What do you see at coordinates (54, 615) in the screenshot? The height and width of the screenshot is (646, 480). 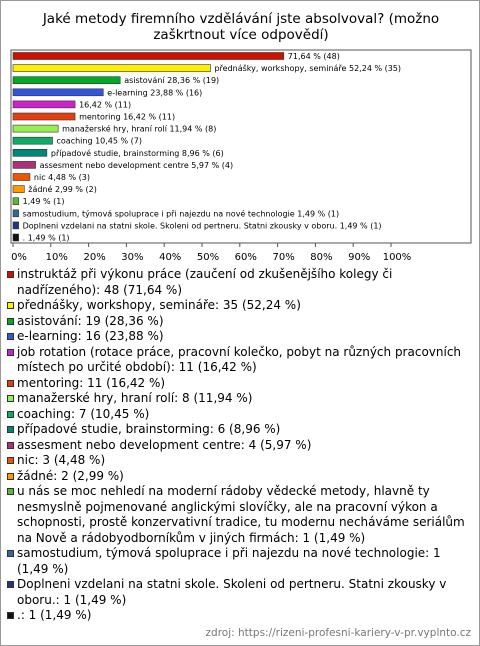 I see `legend-label: .: 1 (1,49 %)` at bounding box center [54, 615].